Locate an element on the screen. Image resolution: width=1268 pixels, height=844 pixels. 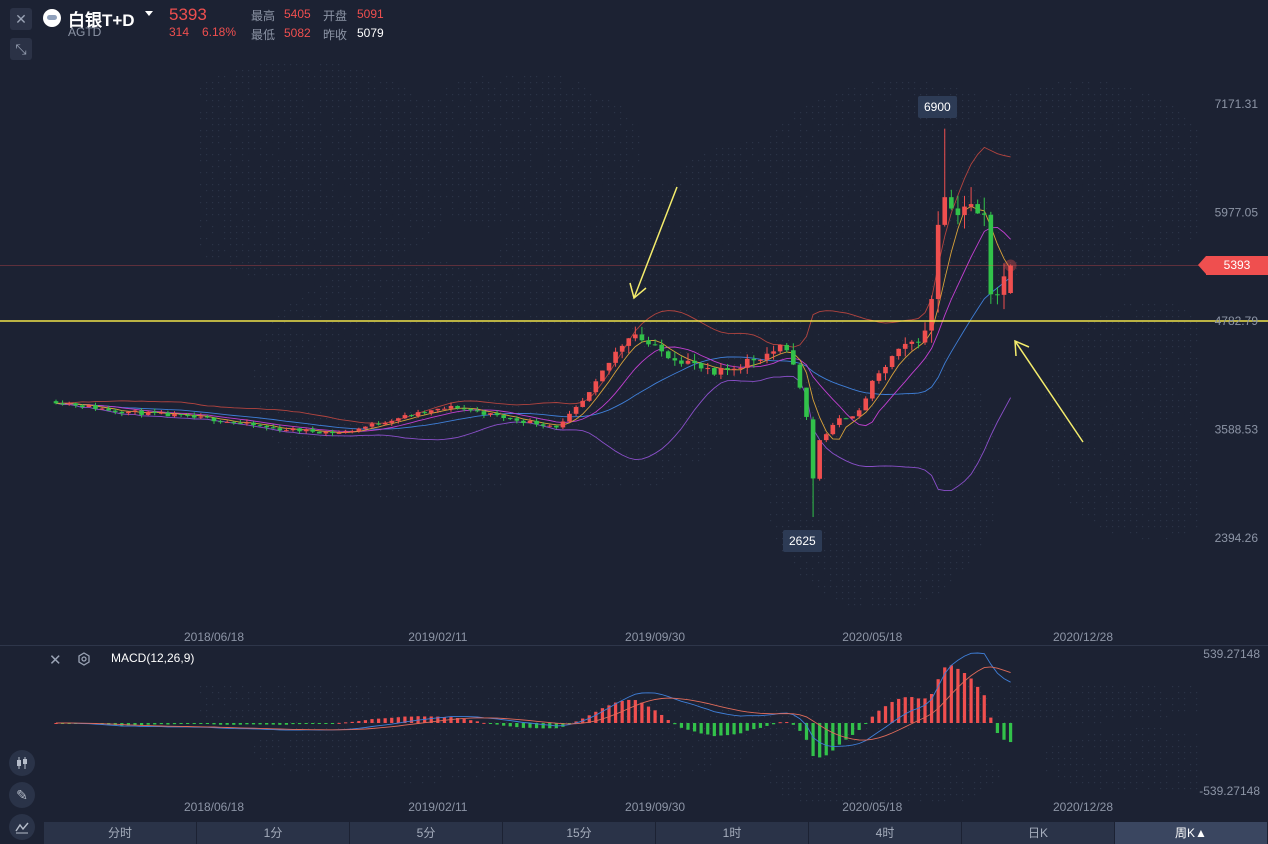
prev-close-value: 5079 is located at coordinates (370, 33).